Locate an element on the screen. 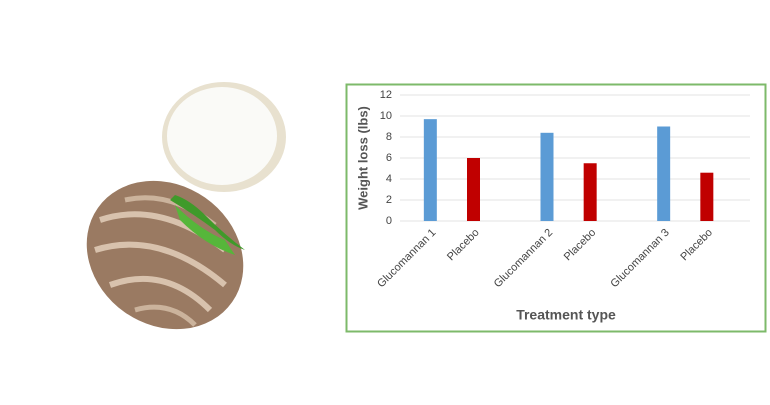  x-axis-title: Treatment type is located at coordinates (566, 315).